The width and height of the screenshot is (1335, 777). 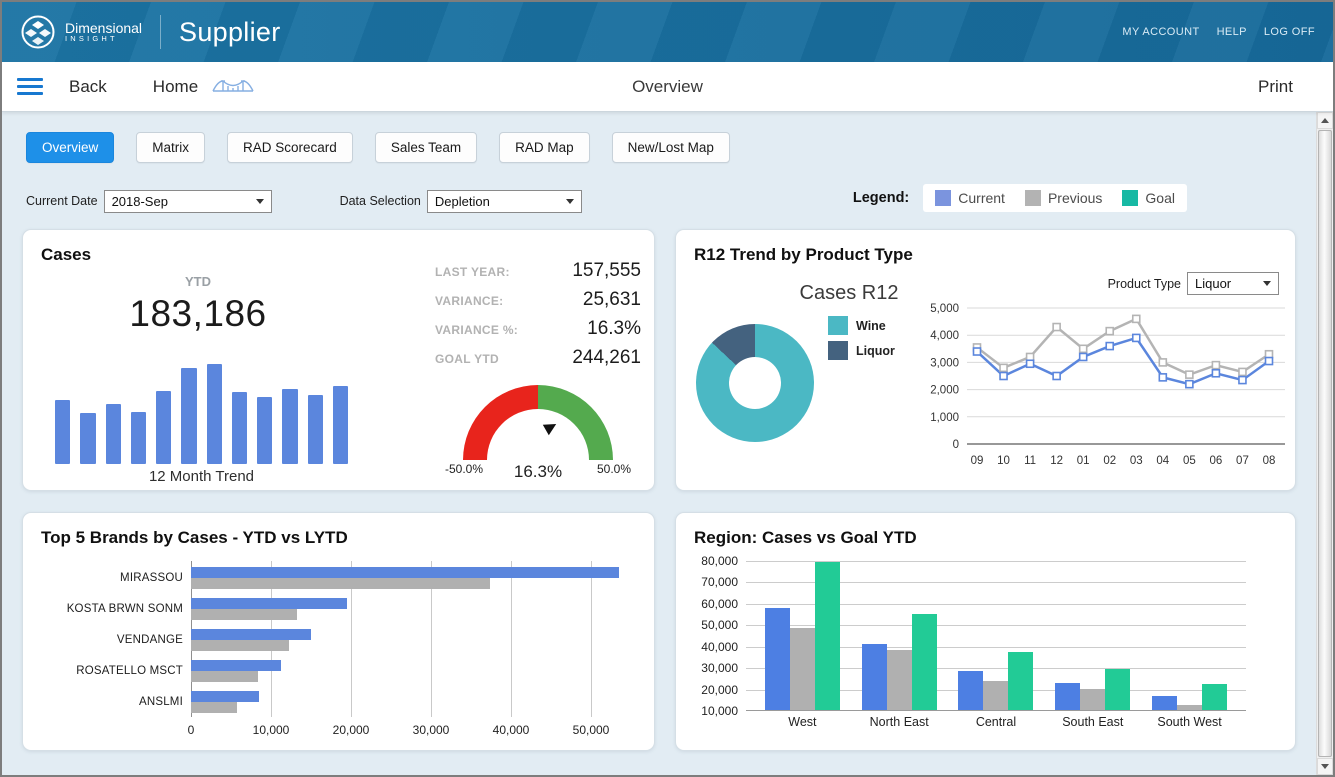 I want to click on region-group-south-east, so click(x=1093, y=689).